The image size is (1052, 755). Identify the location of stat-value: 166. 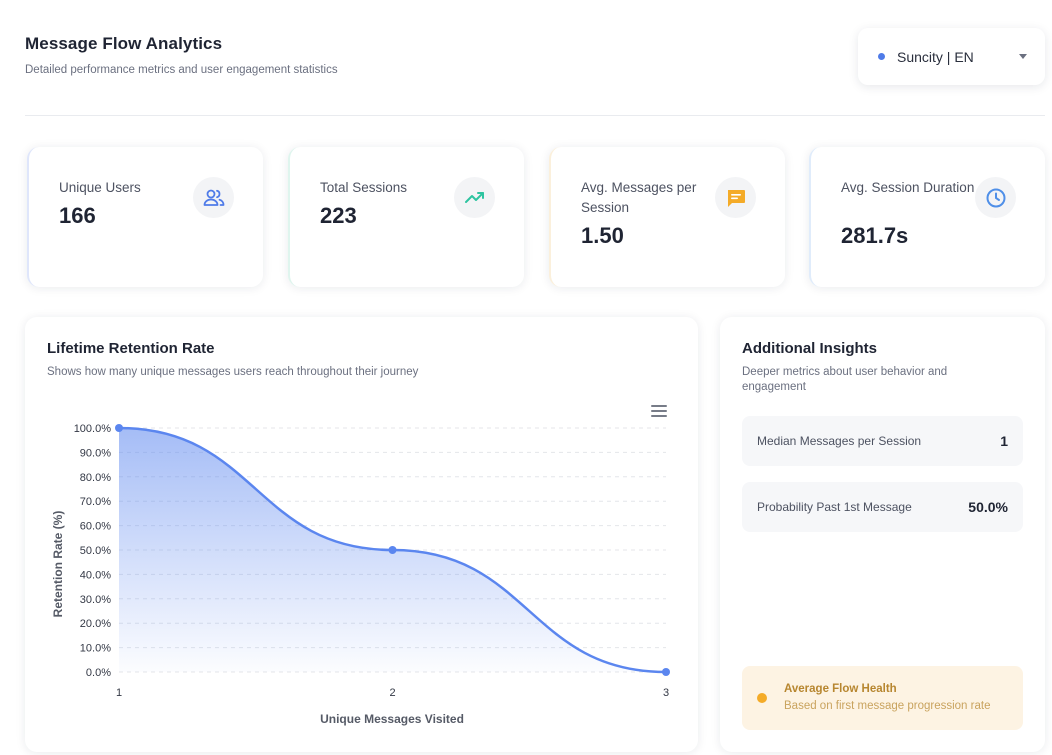
(77, 215).